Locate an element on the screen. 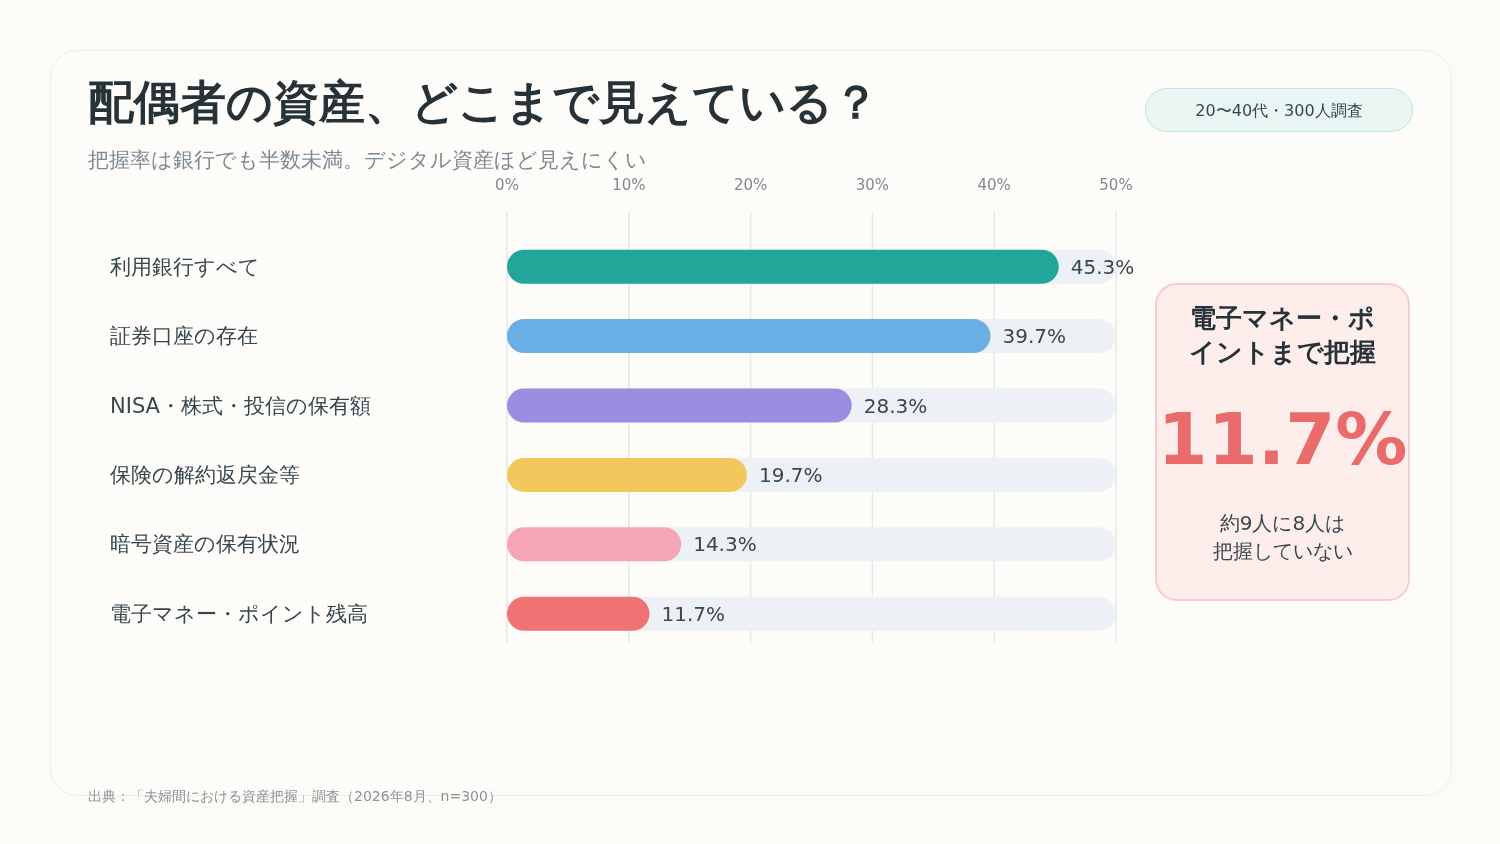 This screenshot has width=1500, height=844. data-label: 28.3% is located at coordinates (895, 405).